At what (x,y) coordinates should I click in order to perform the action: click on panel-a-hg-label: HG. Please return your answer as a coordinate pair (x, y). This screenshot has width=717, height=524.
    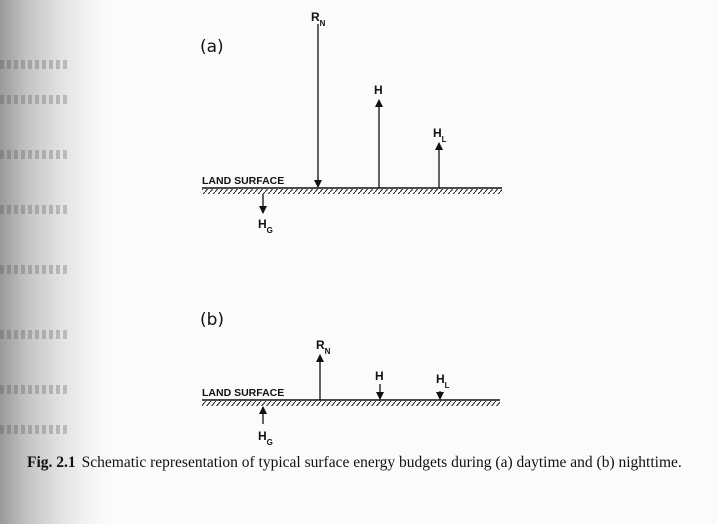
    Looking at the image, I should click on (265, 226).